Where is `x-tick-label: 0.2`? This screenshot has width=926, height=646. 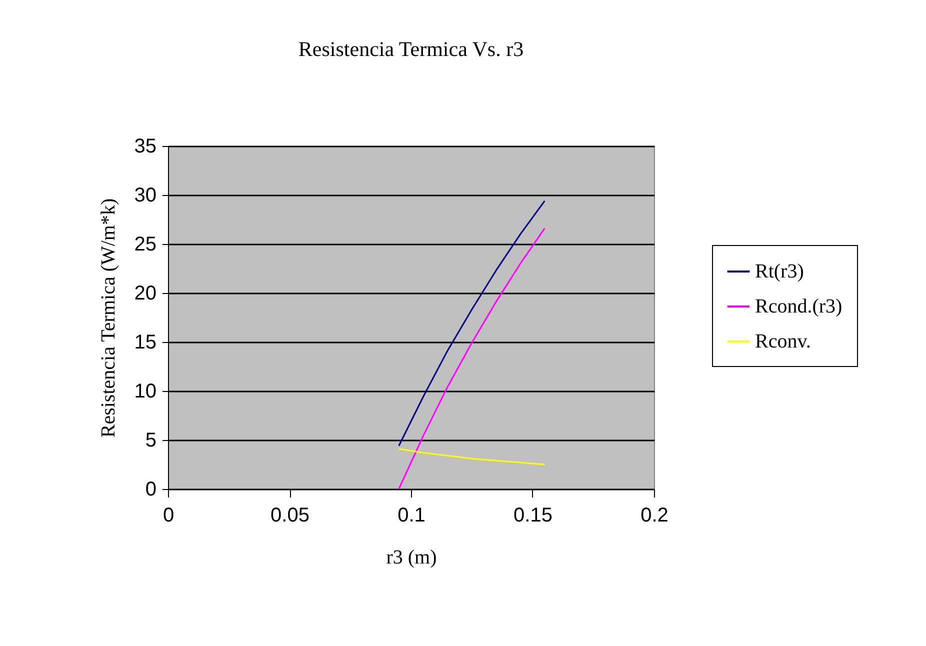
x-tick-label: 0.2 is located at coordinates (654, 515).